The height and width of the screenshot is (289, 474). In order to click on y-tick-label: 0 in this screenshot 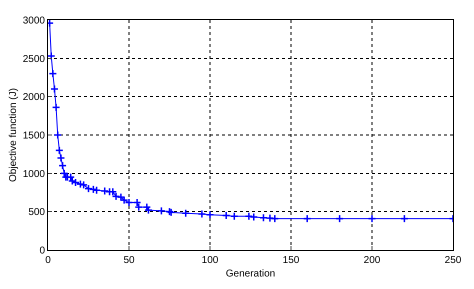, I will do `click(42, 251)`.